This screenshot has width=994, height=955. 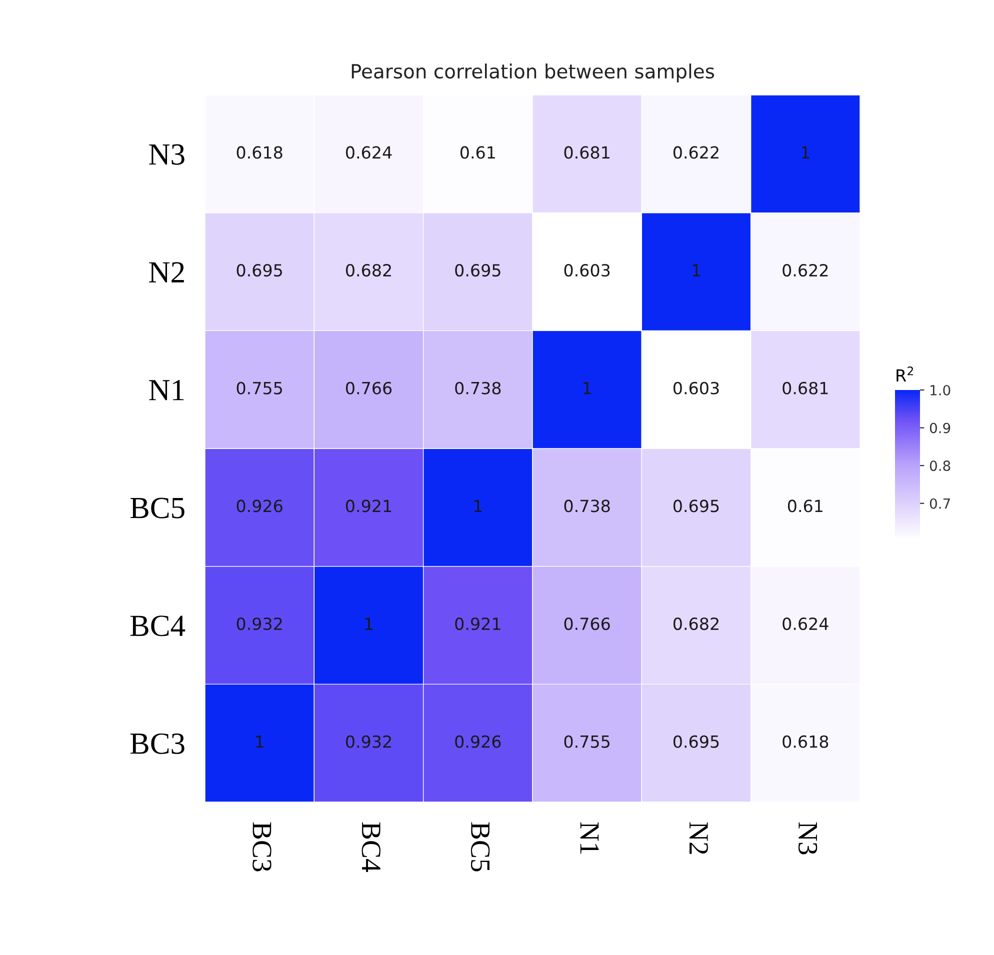 I want to click on x-tick-label: N1, so click(x=589, y=838).